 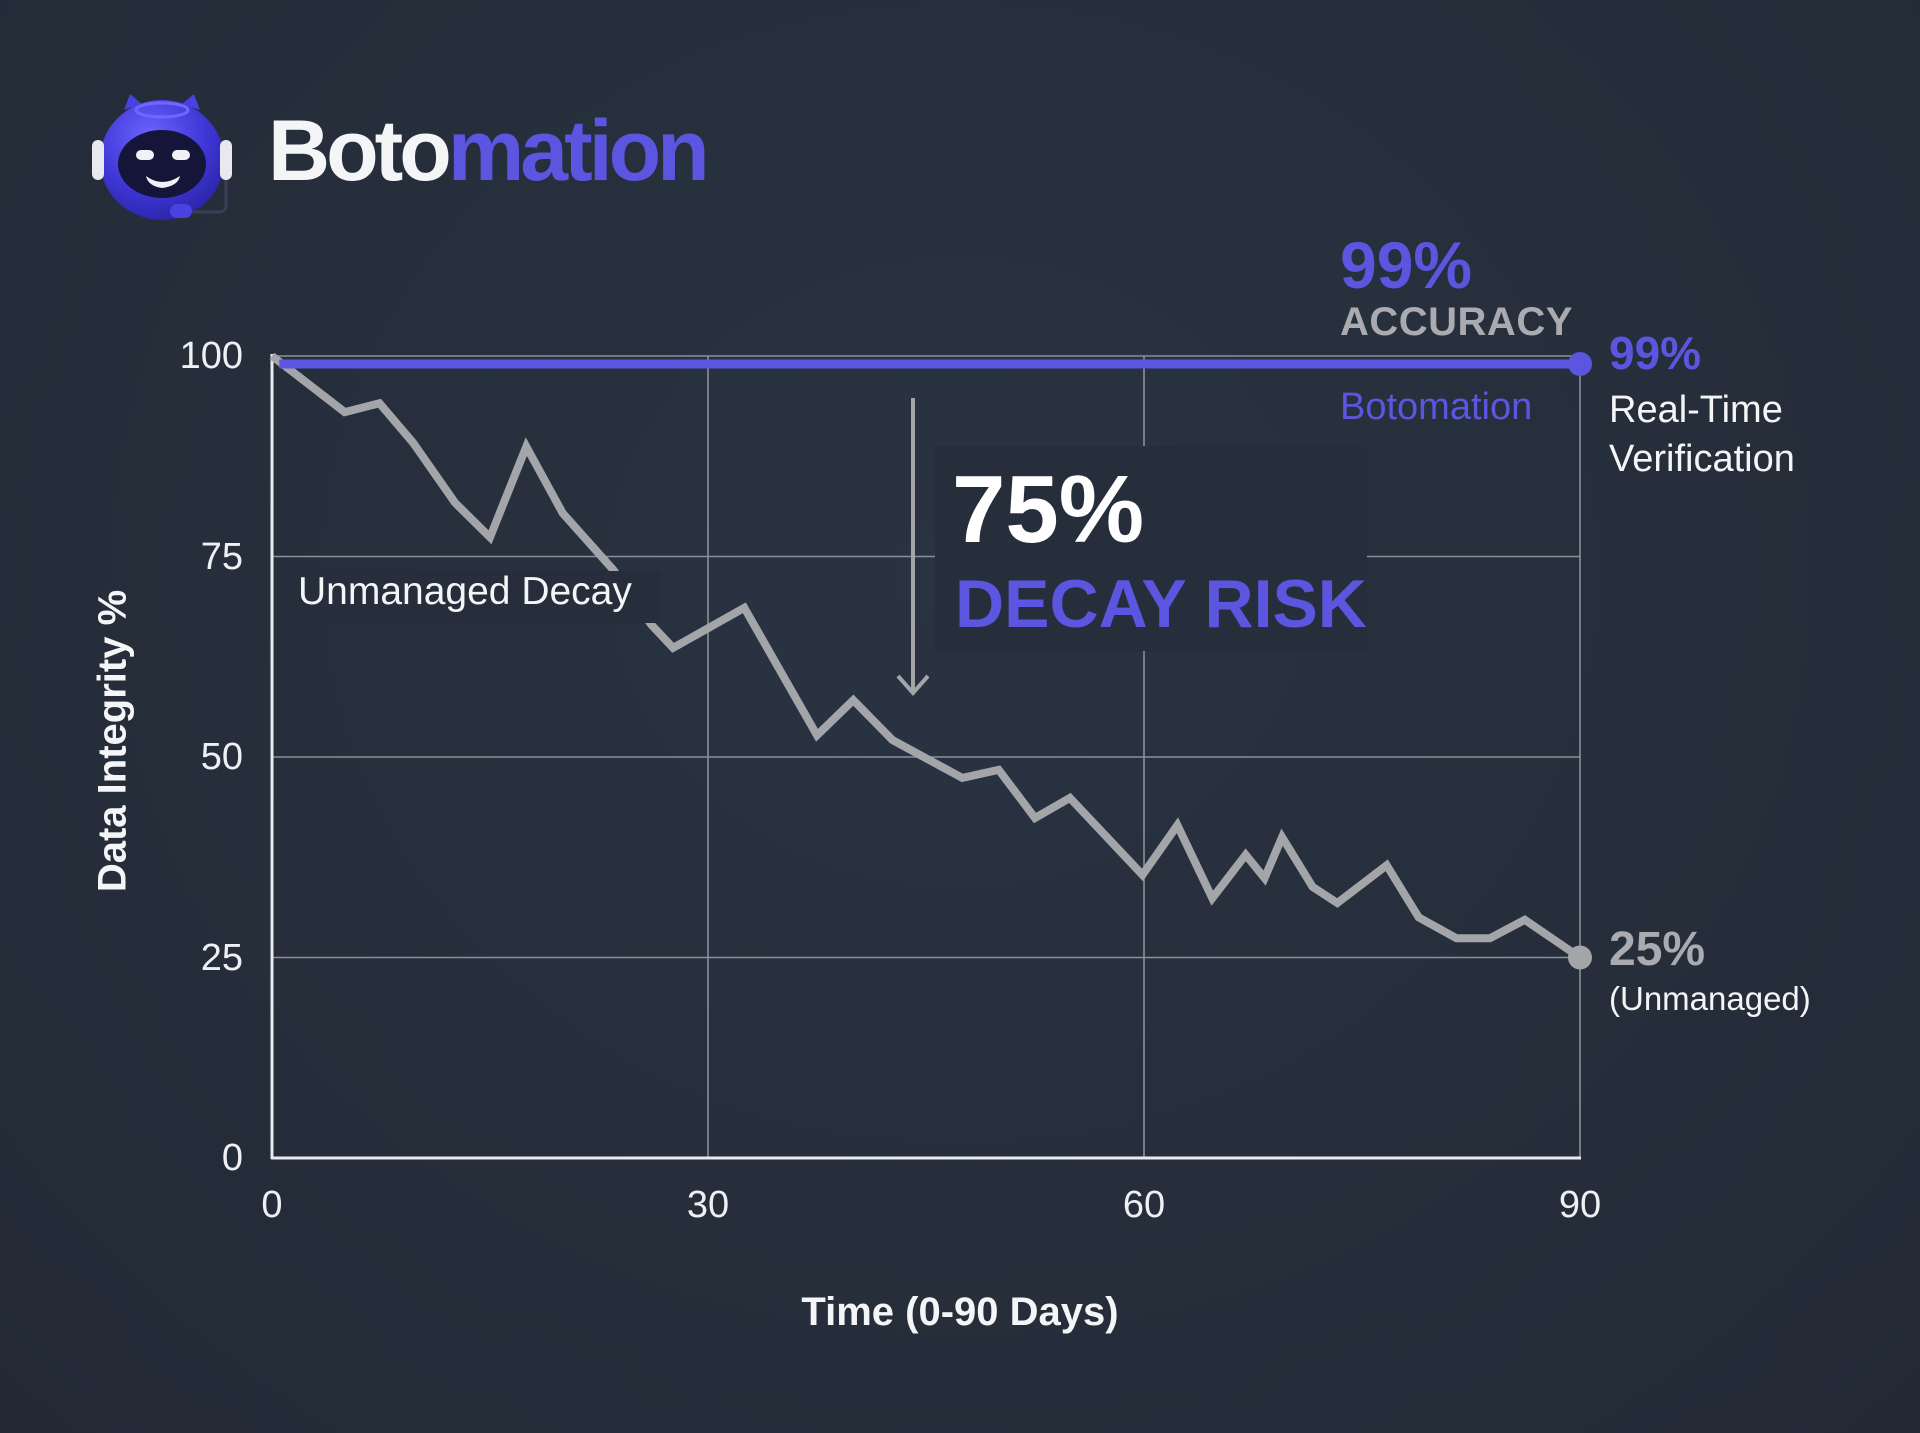 What do you see at coordinates (1151, 548) in the screenshot?
I see `decay-callout-mask` at bounding box center [1151, 548].